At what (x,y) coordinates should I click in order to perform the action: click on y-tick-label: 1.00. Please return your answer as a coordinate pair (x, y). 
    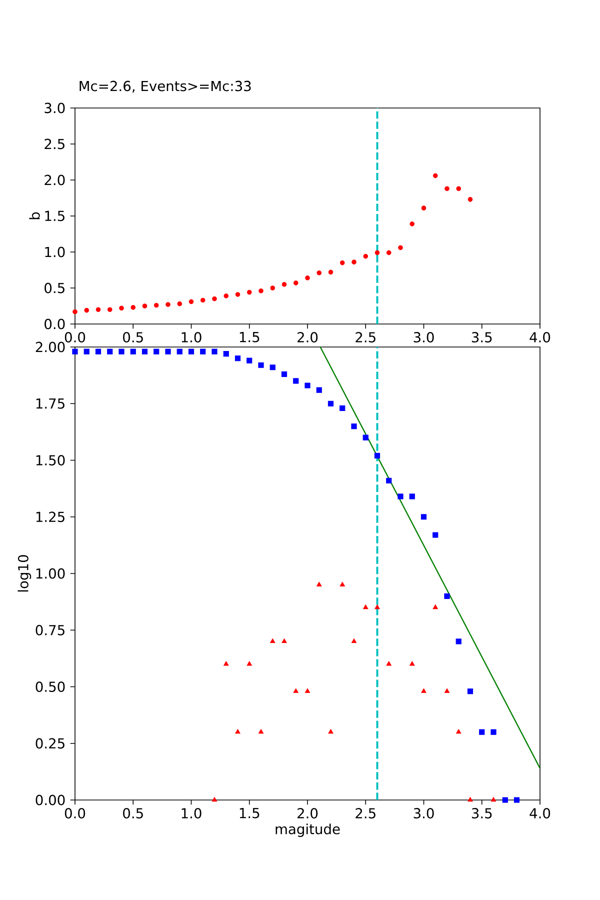
    Looking at the image, I should click on (50, 573).